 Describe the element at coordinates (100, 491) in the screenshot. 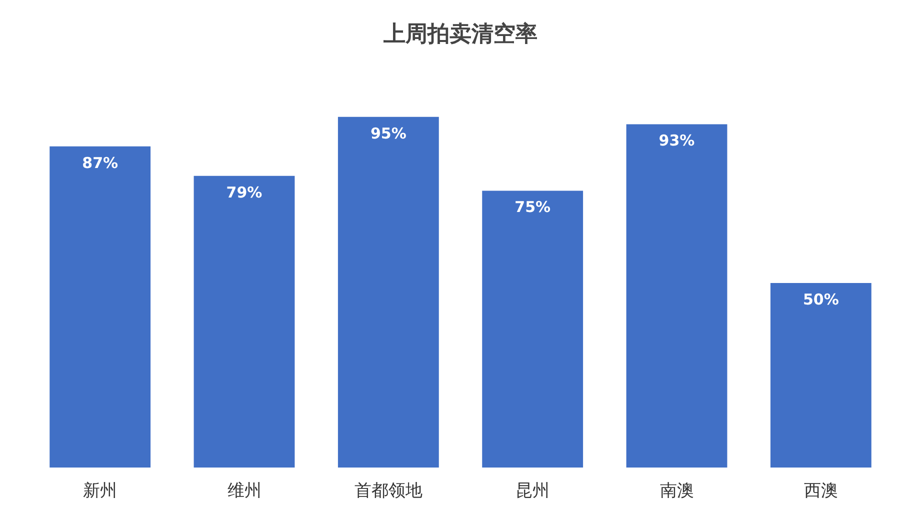

I see `x-tick-label: 新州` at that location.